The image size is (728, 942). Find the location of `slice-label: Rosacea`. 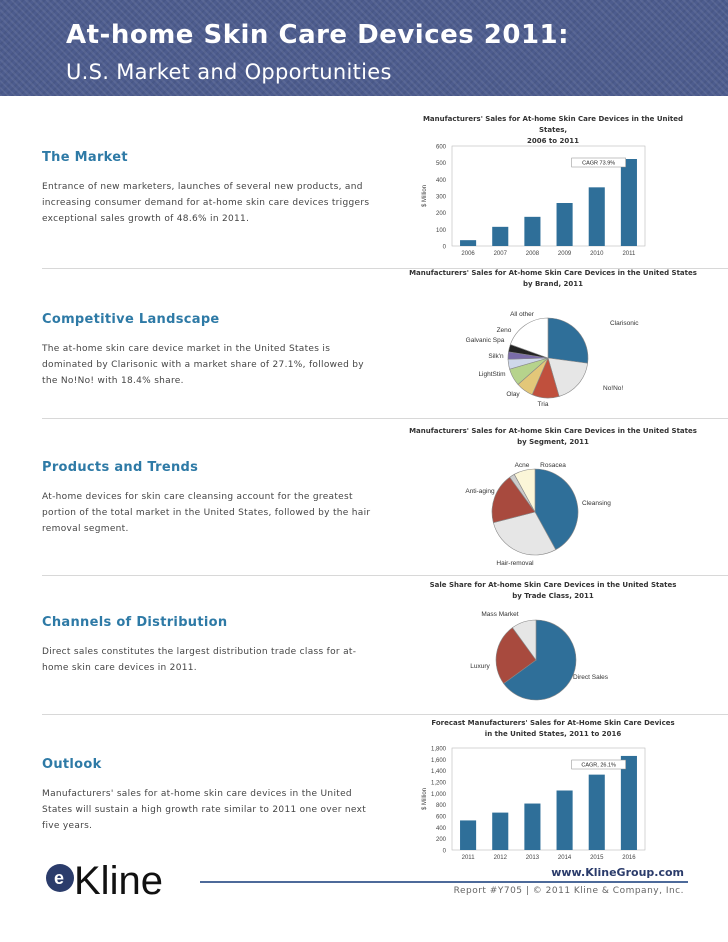

slice-label: Rosacea is located at coordinates (553, 465).